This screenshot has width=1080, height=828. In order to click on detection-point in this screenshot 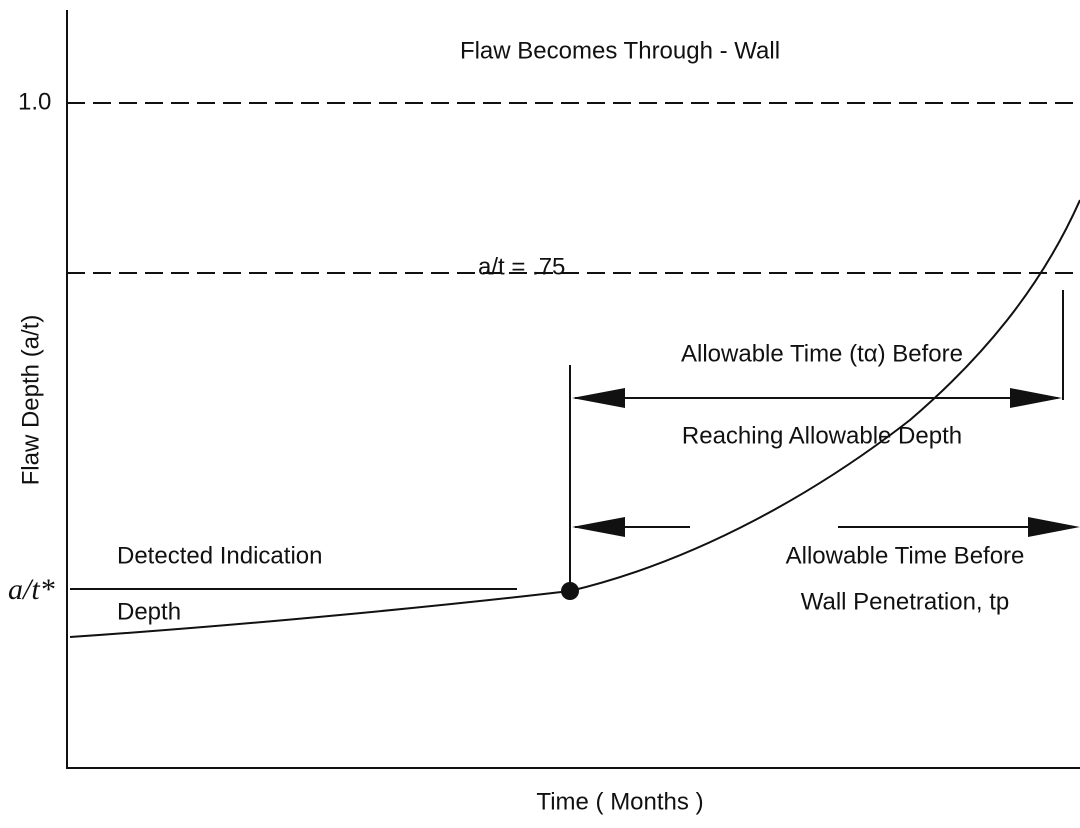, I will do `click(570, 591)`.